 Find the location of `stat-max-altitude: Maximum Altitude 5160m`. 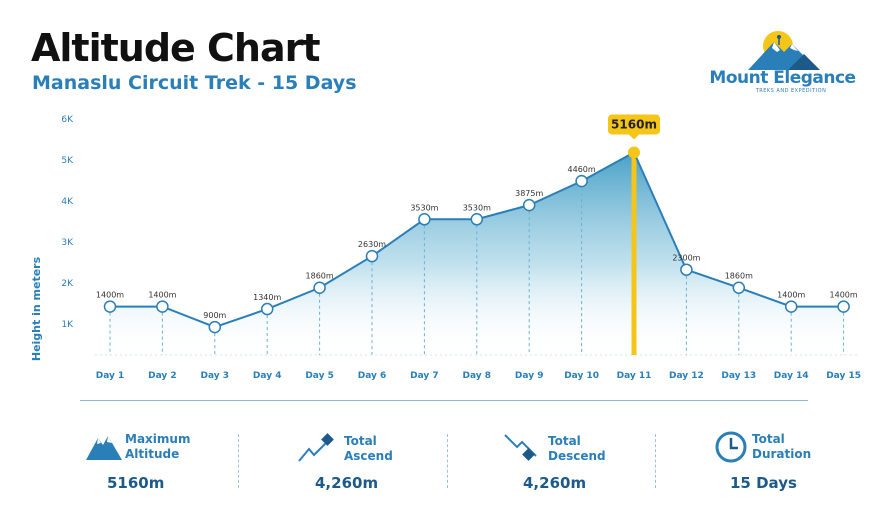

stat-max-altitude: Maximum Altitude 5160m is located at coordinates (186, 463).